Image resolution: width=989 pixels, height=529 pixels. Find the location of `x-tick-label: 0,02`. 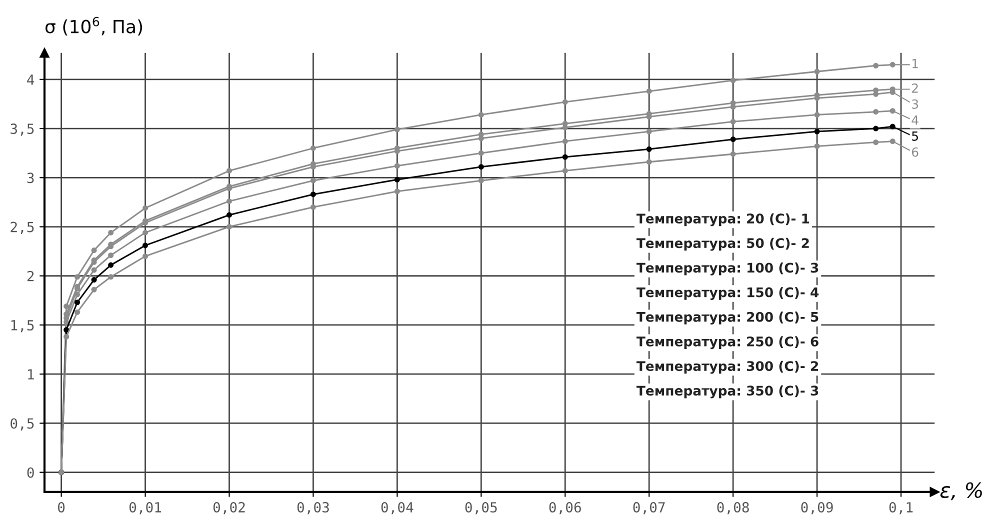

x-tick-label: 0,02 is located at coordinates (229, 508).